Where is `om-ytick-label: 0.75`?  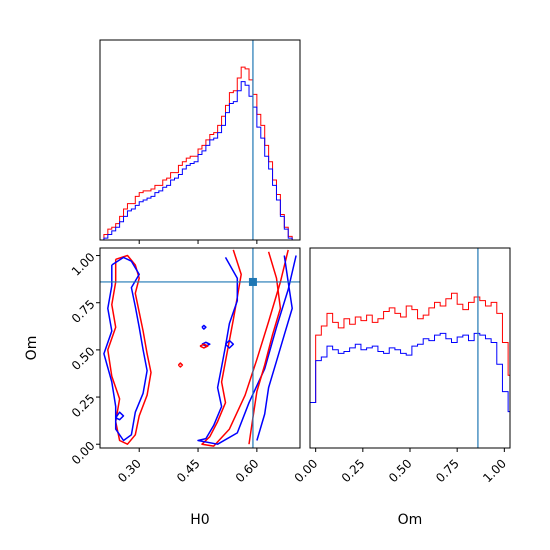 om-ytick-label: 0.75 is located at coordinates (83, 311).